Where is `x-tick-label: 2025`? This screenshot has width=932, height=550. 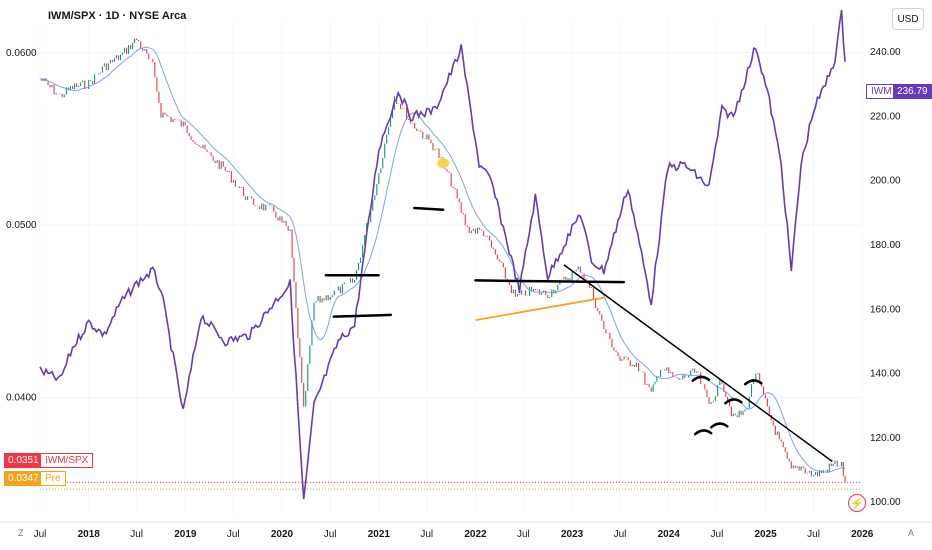
x-tick-label: 2025 is located at coordinates (766, 534).